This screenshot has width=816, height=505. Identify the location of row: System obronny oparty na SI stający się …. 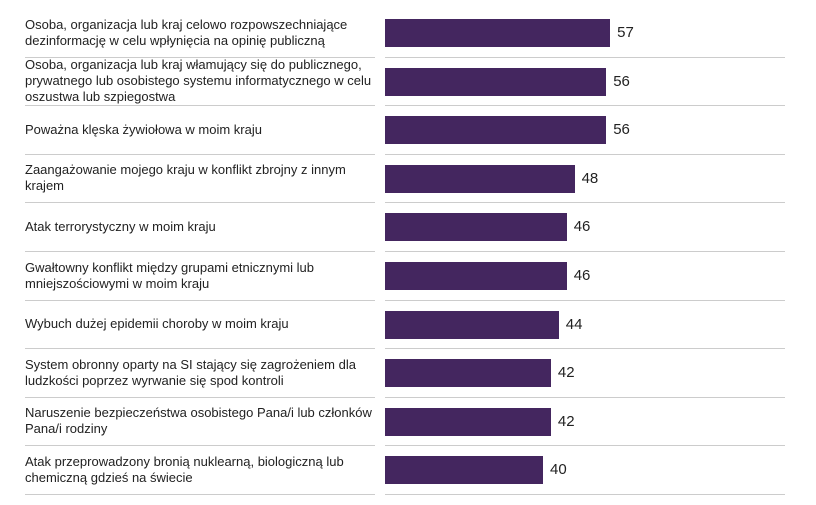
(408, 373).